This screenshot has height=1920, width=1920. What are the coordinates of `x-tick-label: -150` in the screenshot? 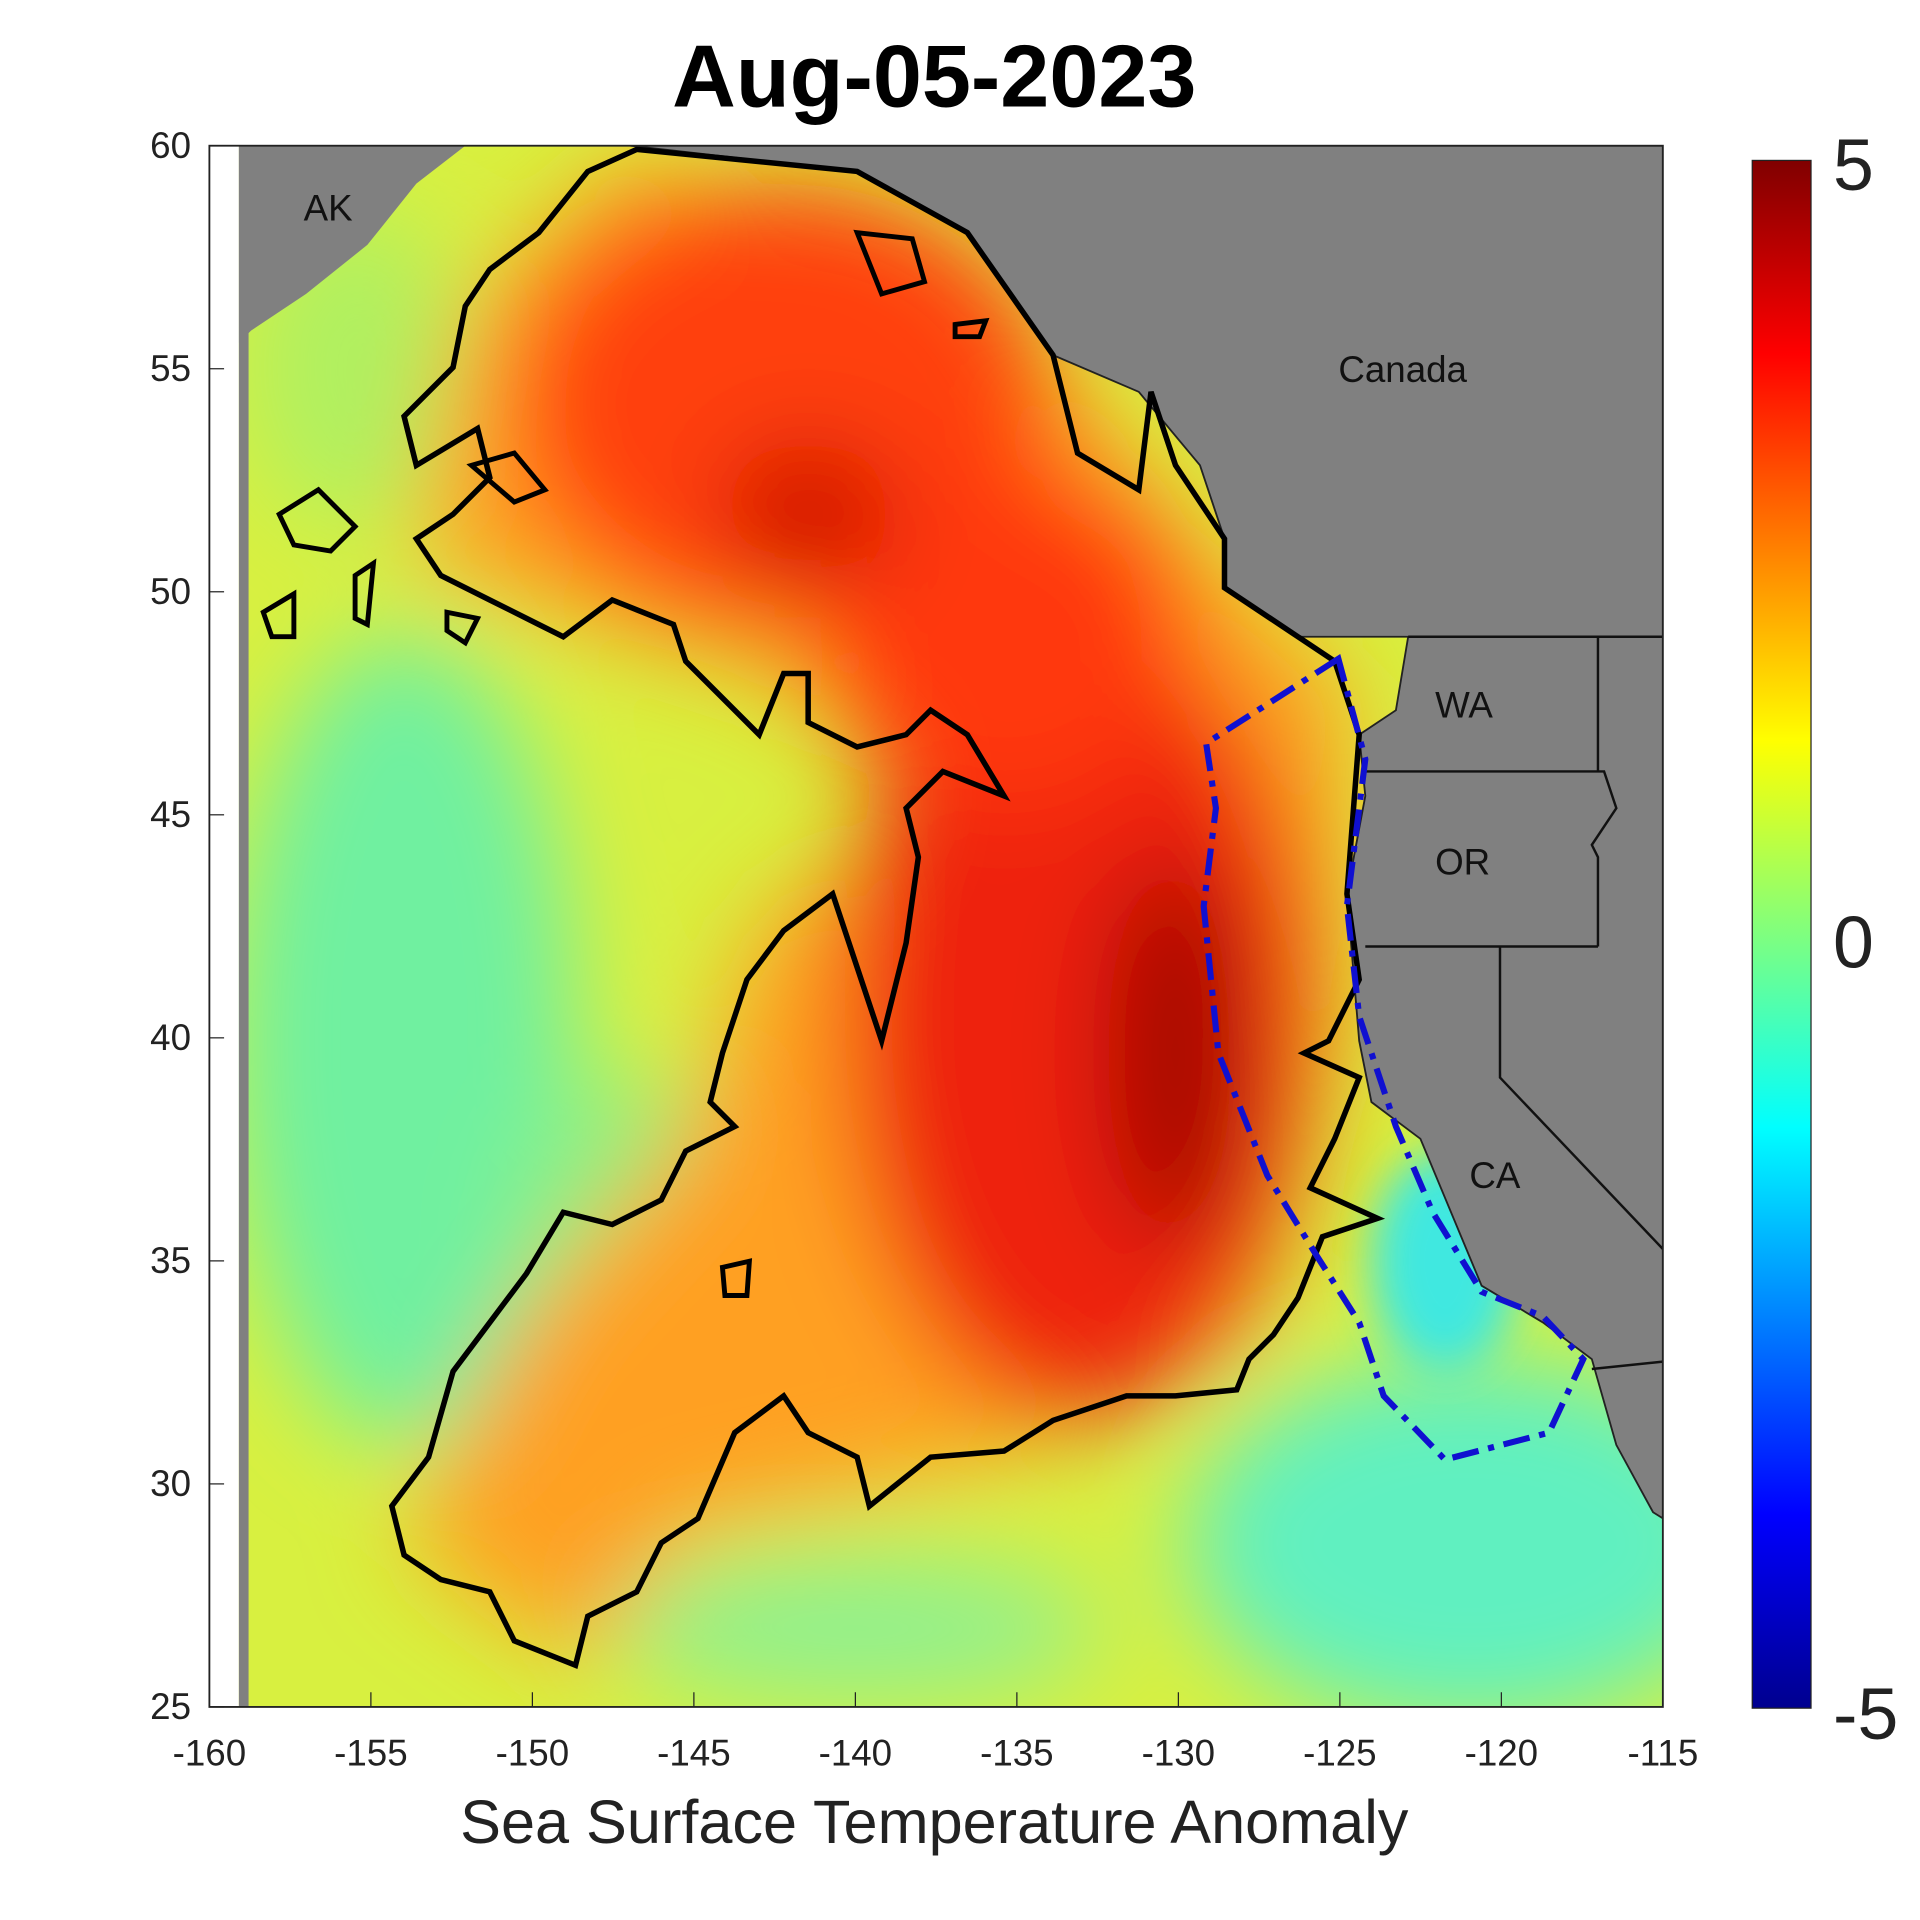 It's located at (533, 1753).